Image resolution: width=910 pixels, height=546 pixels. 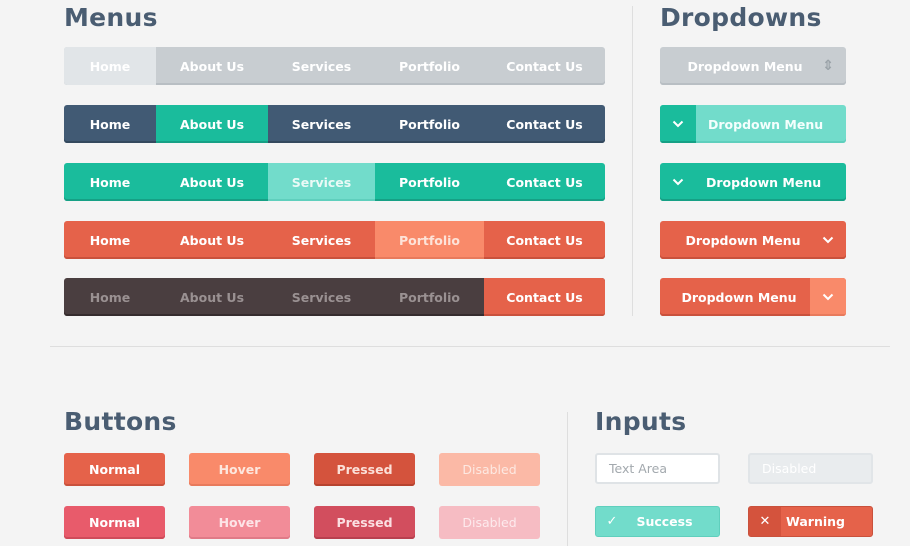 What do you see at coordinates (741, 17) in the screenshot?
I see `dropdowns-heading: Dropdowns` at bounding box center [741, 17].